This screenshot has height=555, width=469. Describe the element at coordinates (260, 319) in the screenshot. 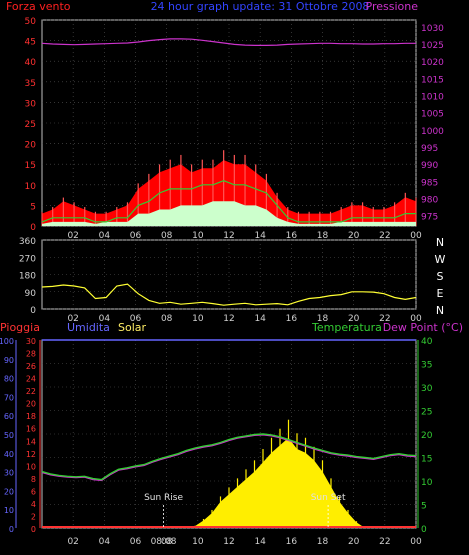

I see `direction-x-tick-label: 14` at that location.